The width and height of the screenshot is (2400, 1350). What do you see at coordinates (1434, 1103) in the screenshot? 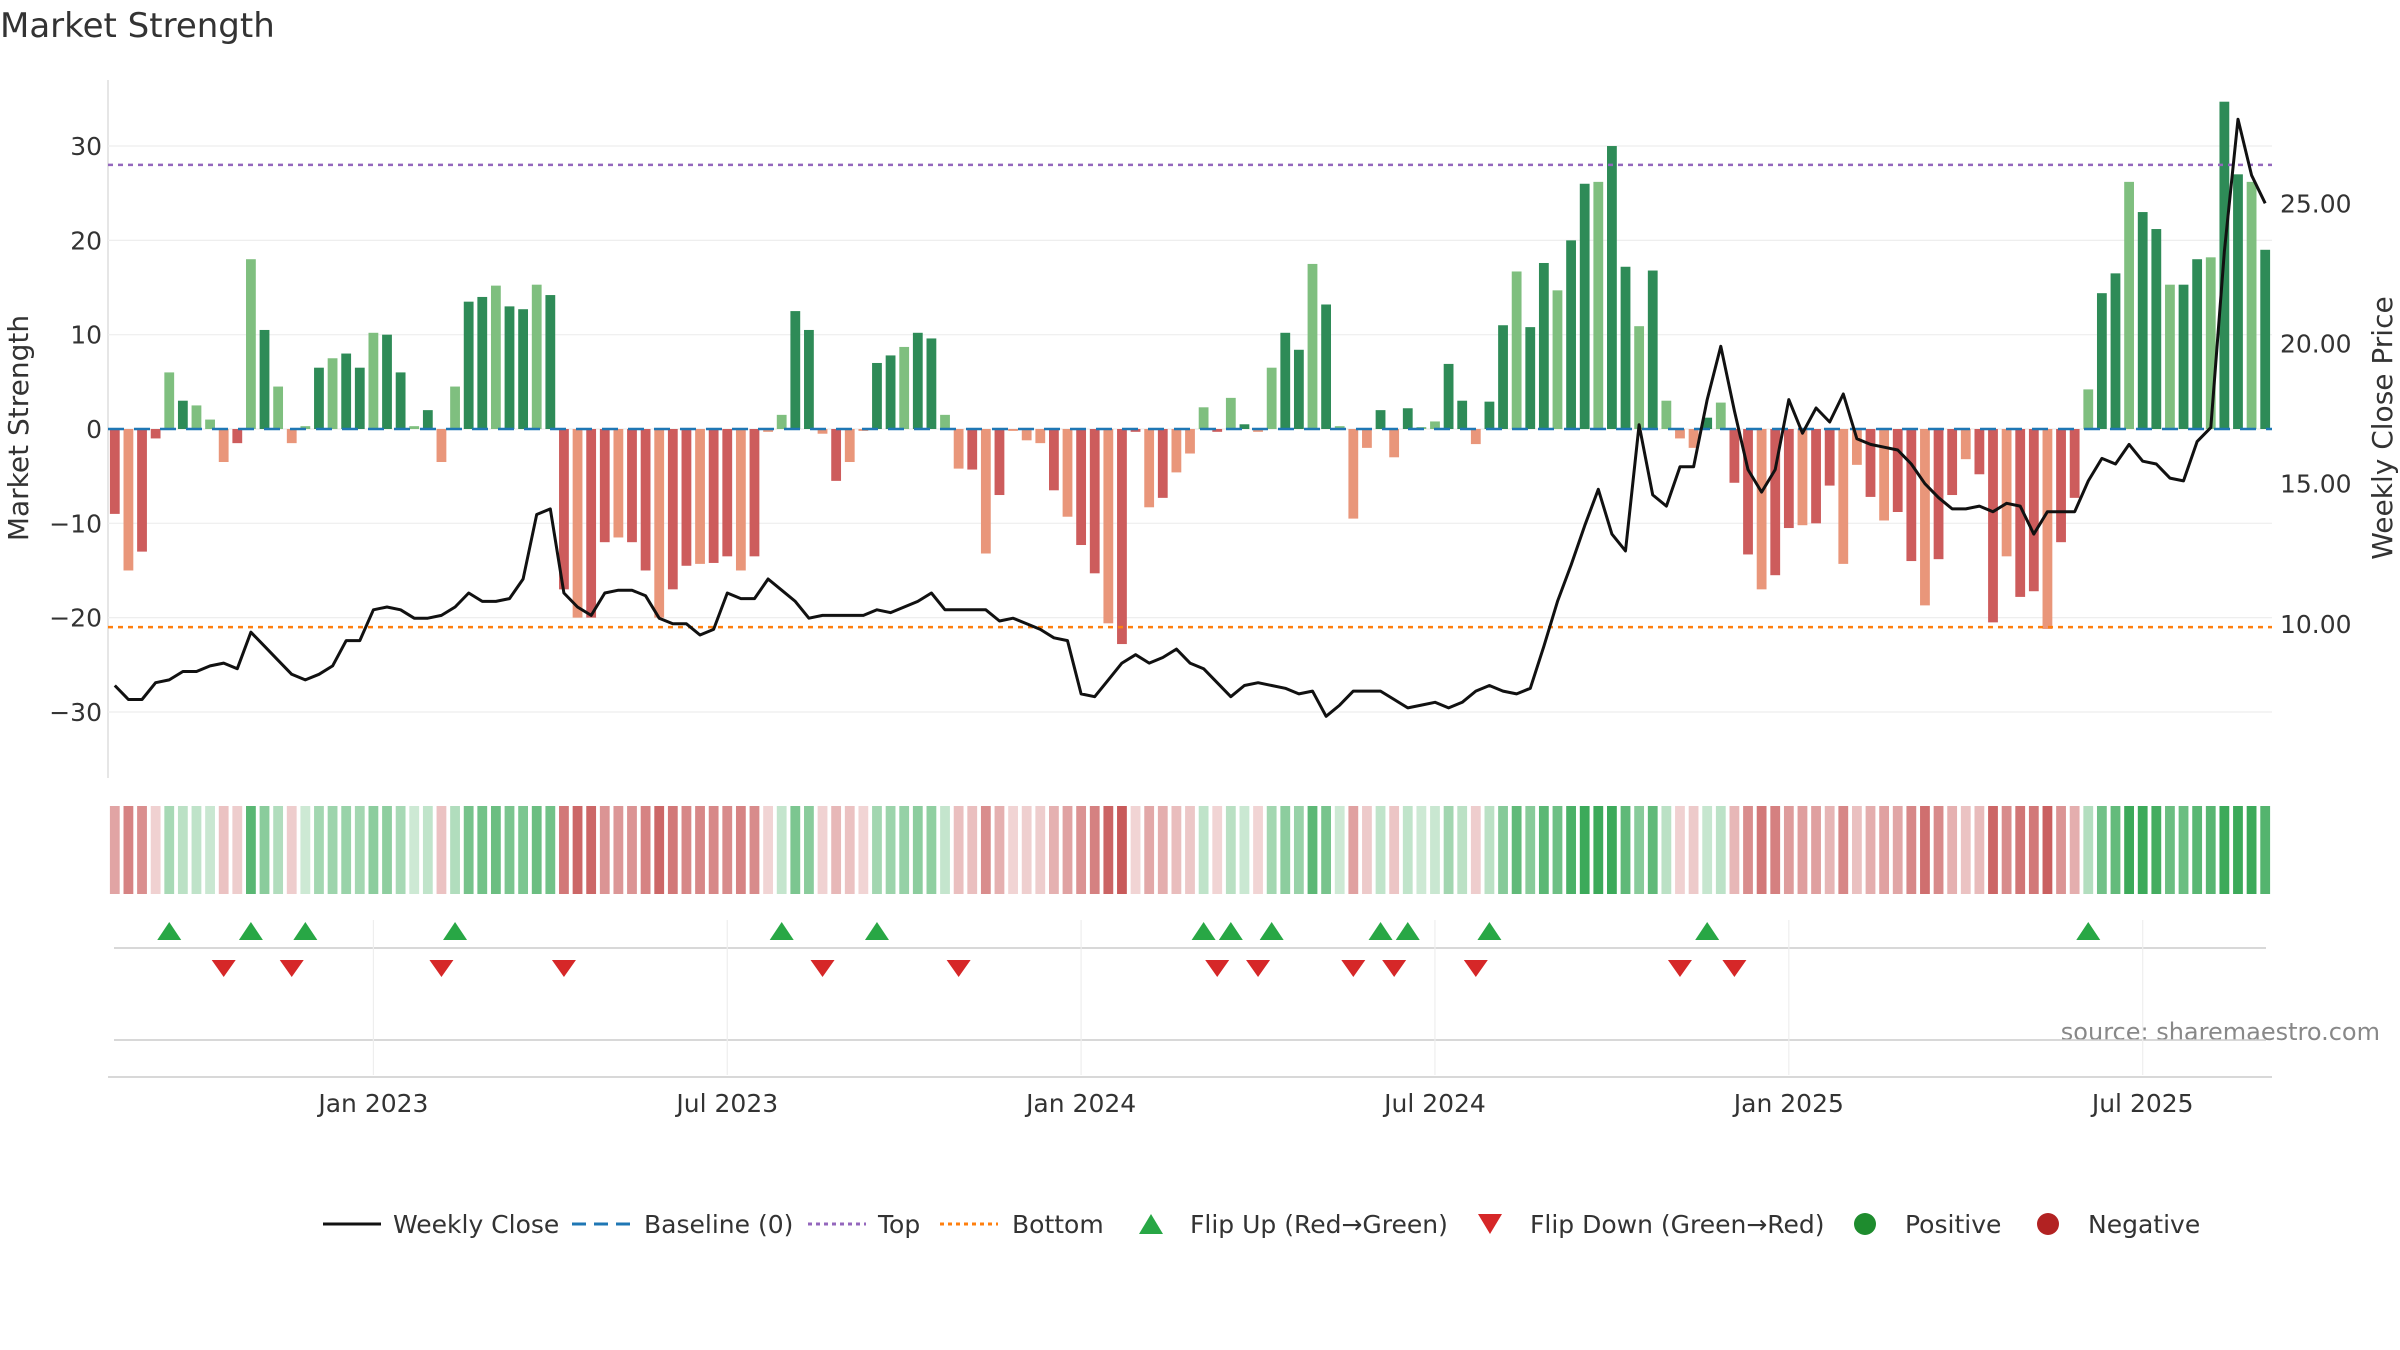
I see `x-tick-label: Jul 2024` at bounding box center [1434, 1103].